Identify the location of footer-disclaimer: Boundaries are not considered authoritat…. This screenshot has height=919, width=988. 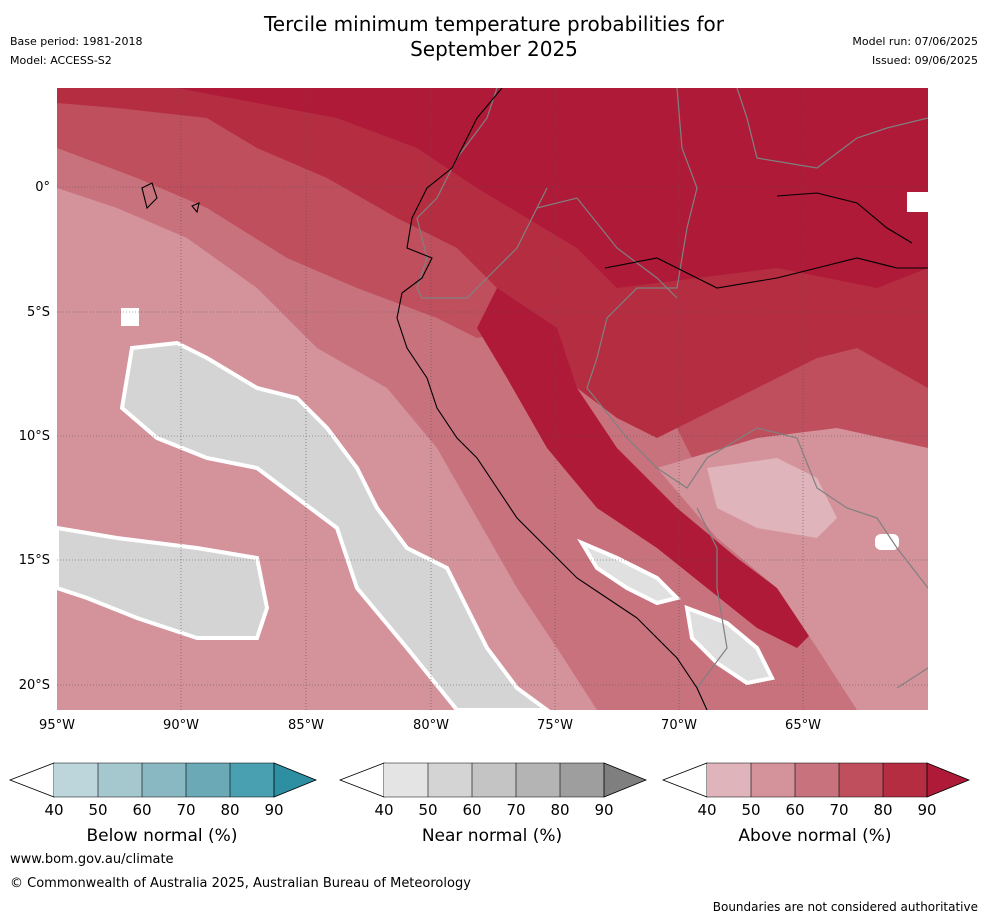
(845, 907).